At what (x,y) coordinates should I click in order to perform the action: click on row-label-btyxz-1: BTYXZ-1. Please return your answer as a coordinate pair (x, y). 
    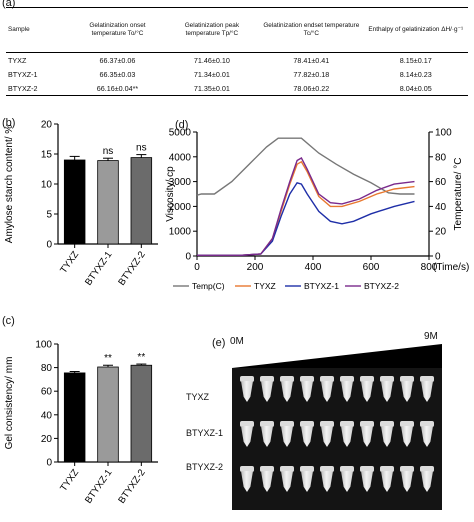
    Looking at the image, I should click on (205, 433).